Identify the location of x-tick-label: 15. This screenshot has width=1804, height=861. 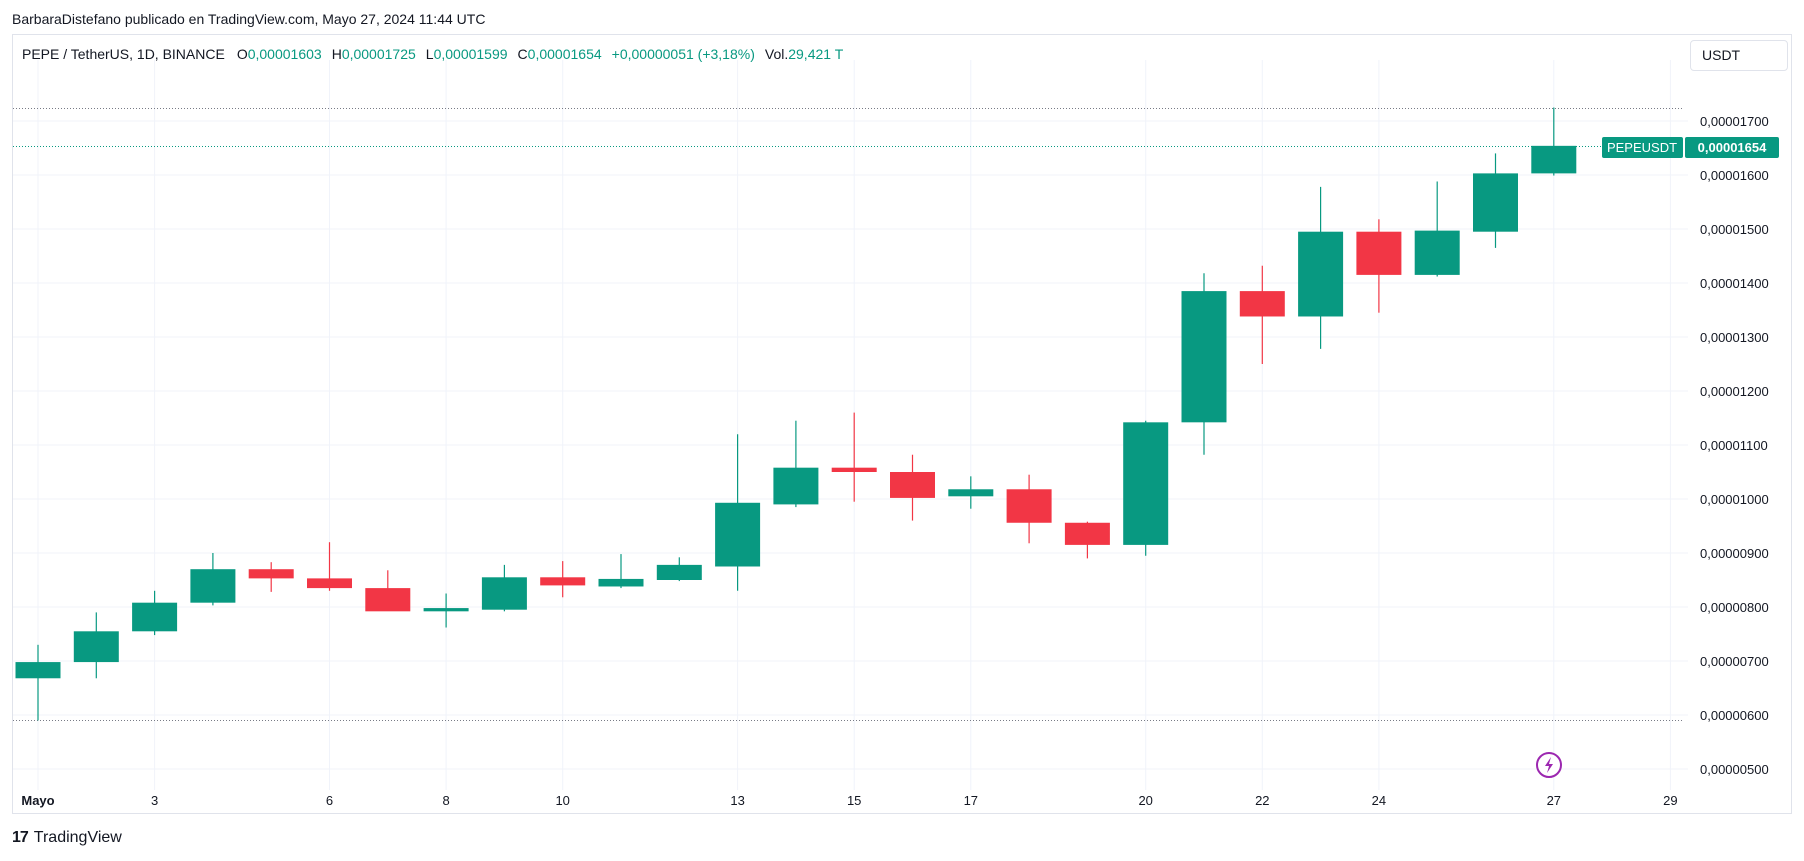
(854, 800).